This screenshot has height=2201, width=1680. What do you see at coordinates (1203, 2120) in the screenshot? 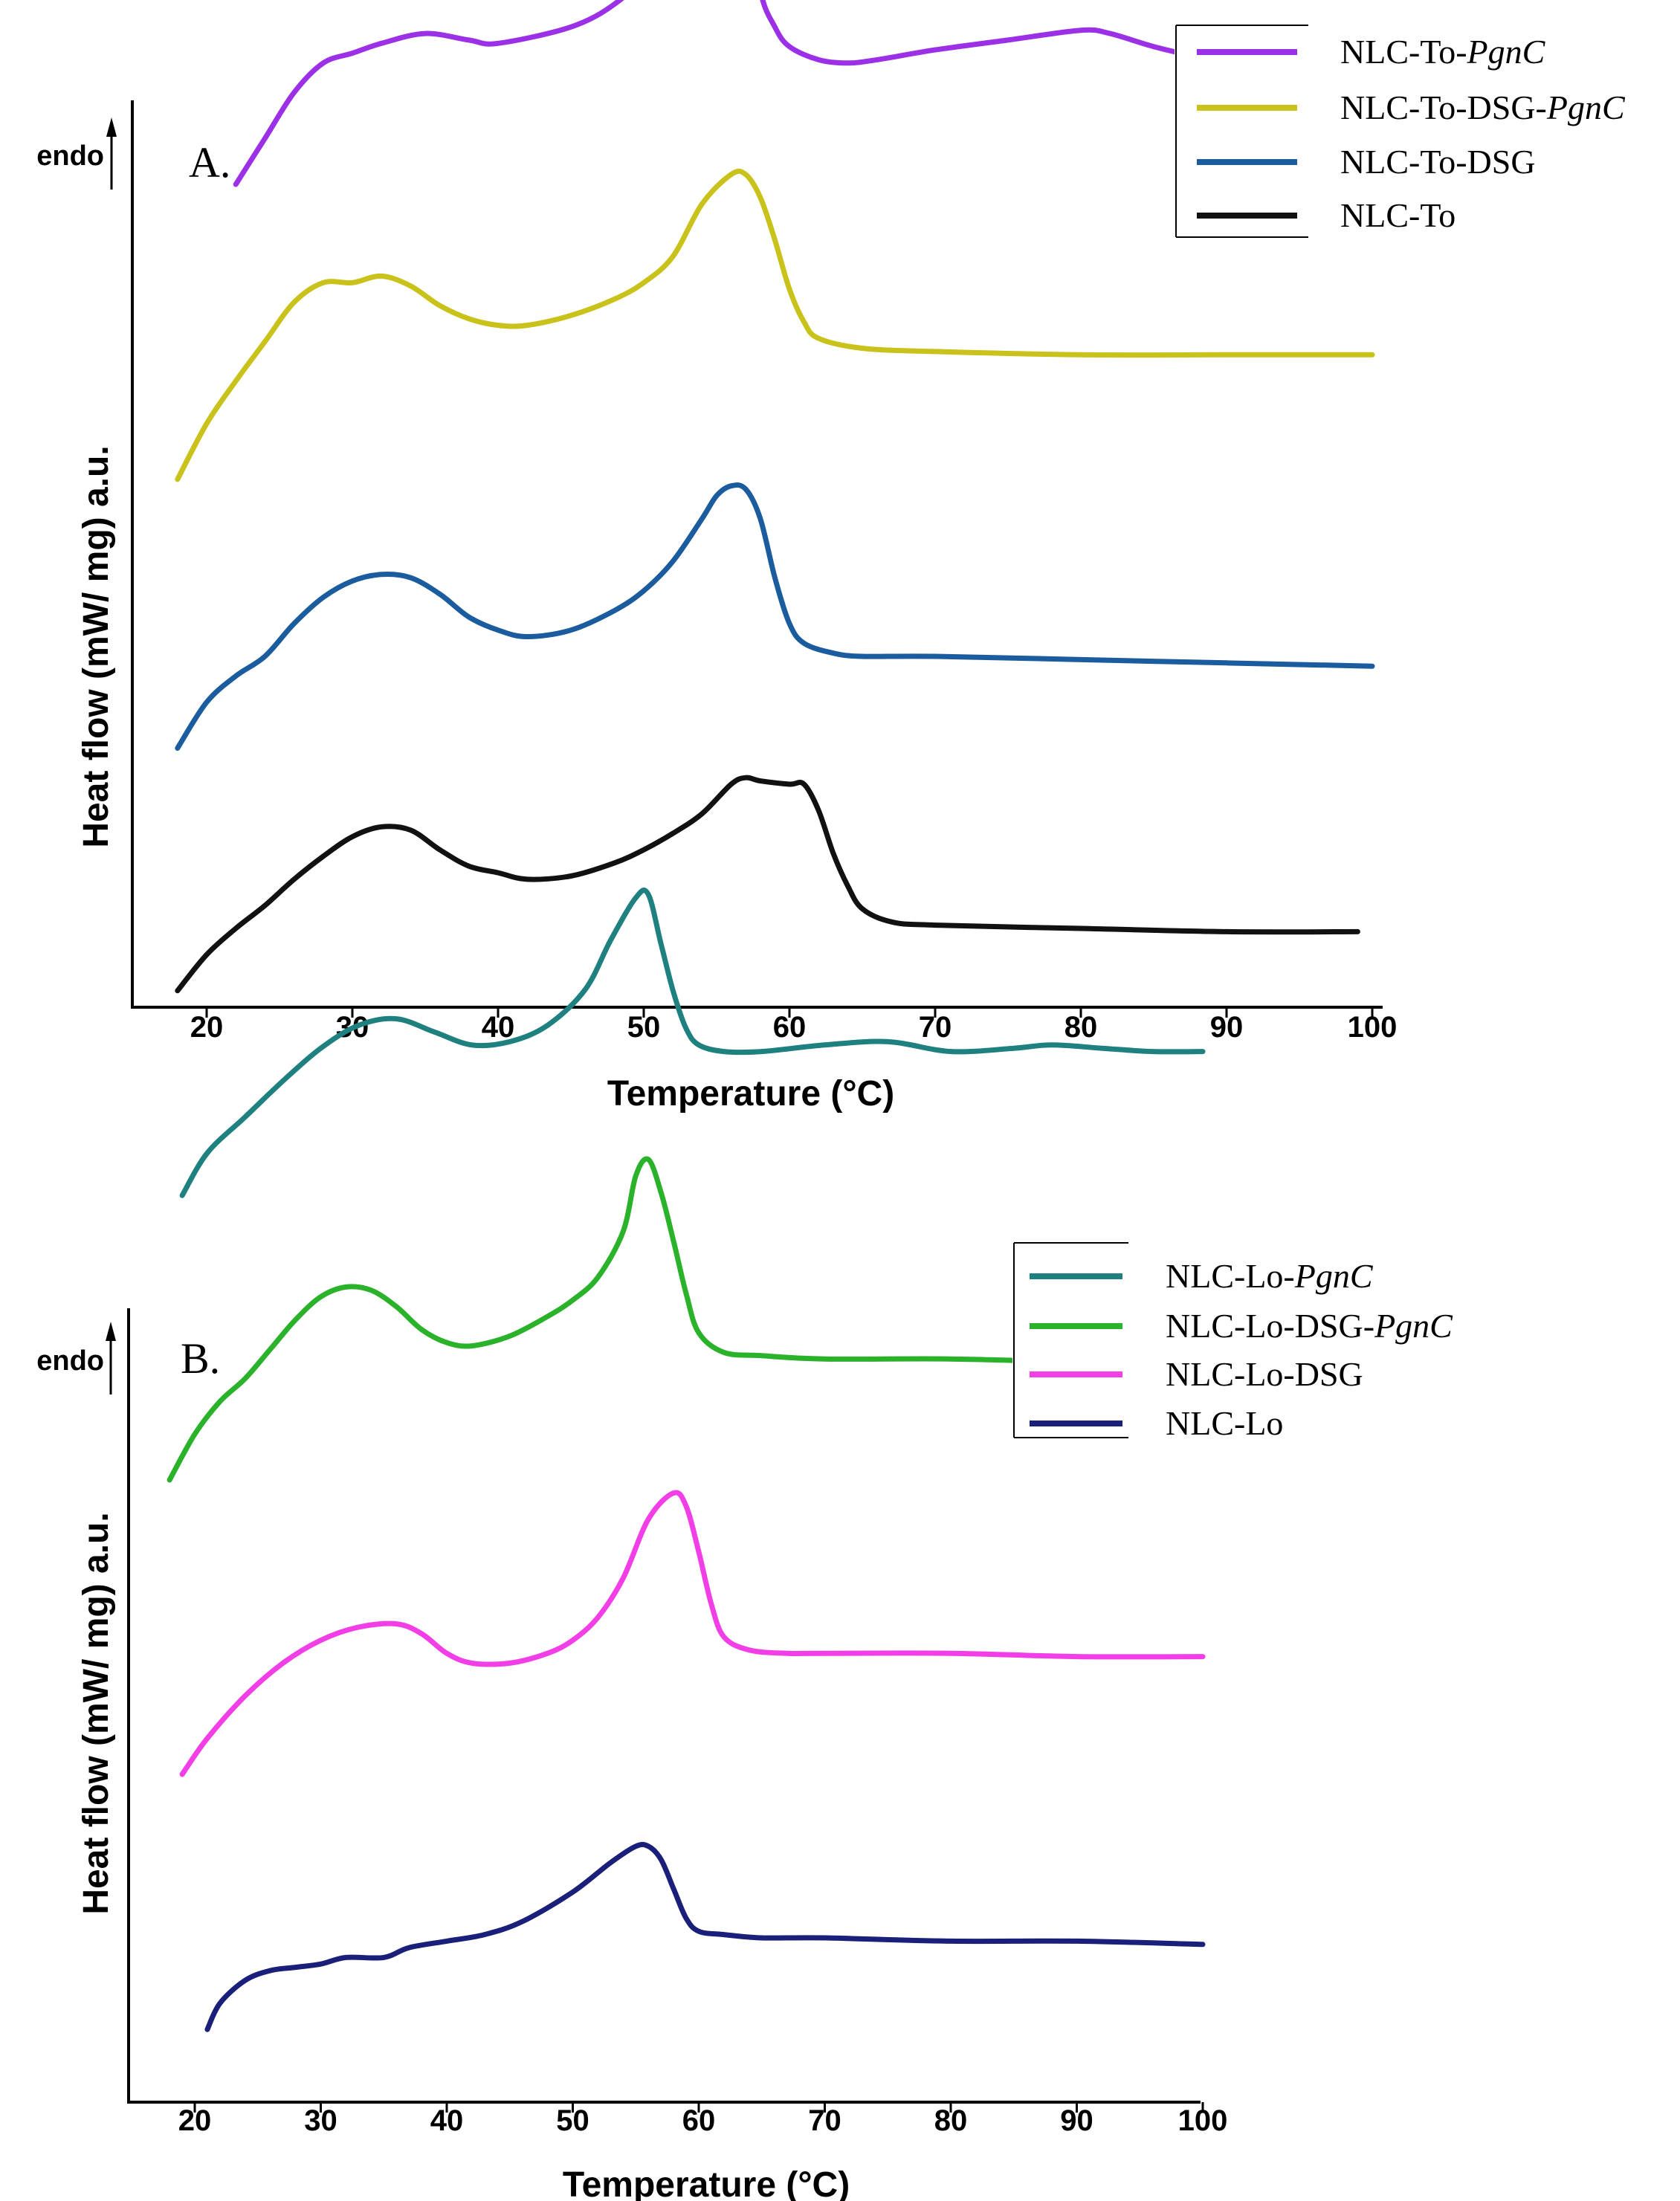
I see `panel-b-x-tick-label: 100` at bounding box center [1203, 2120].